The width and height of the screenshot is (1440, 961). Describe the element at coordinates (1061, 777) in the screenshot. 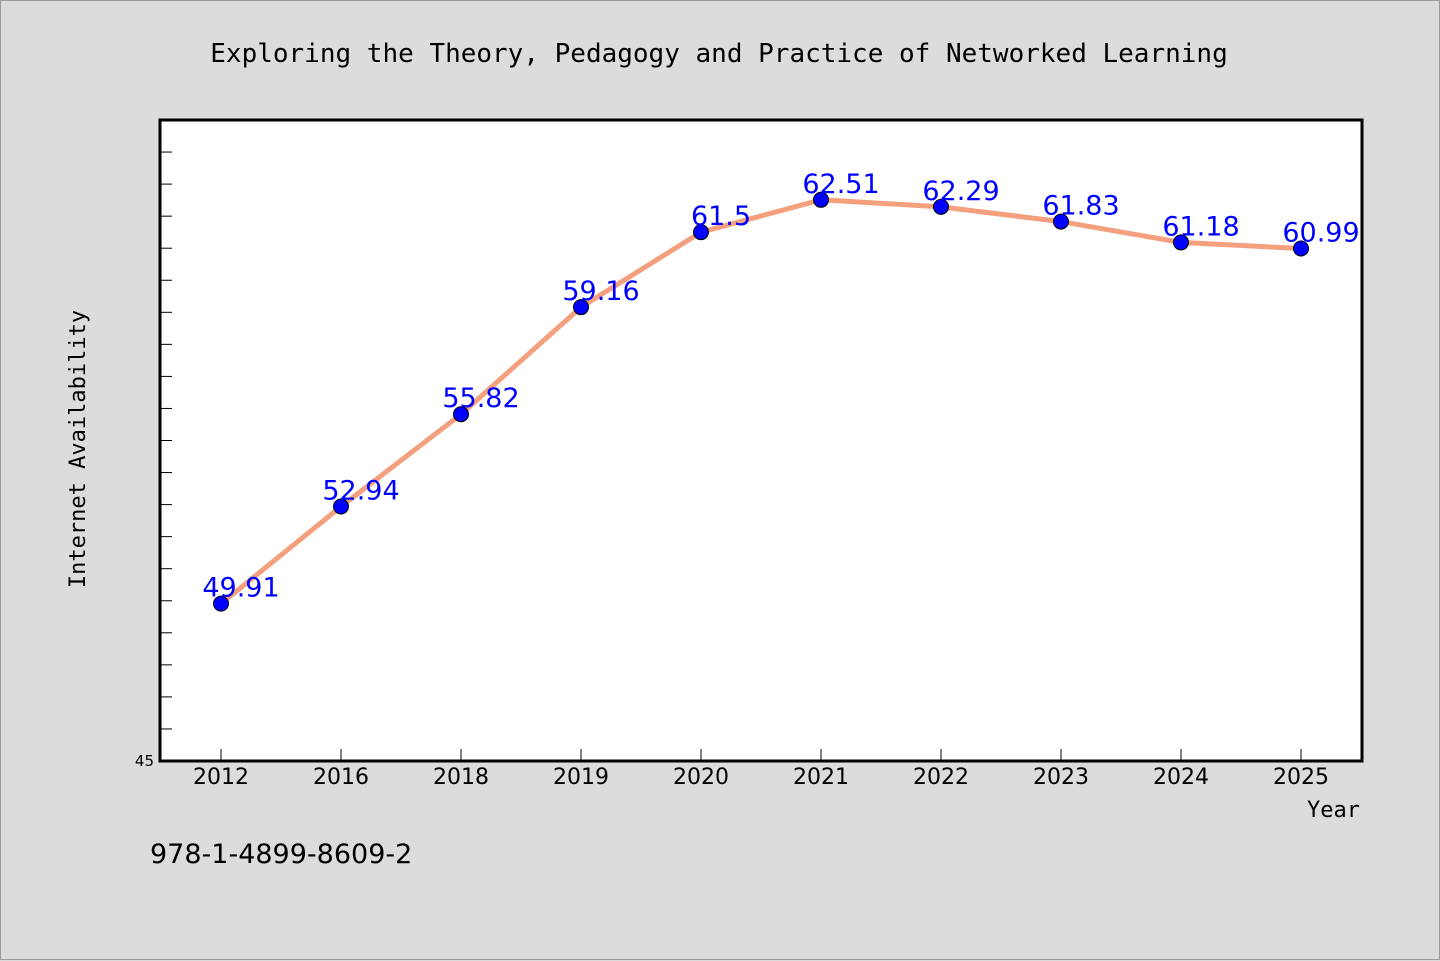

I see `x-tick-label: 2023` at that location.